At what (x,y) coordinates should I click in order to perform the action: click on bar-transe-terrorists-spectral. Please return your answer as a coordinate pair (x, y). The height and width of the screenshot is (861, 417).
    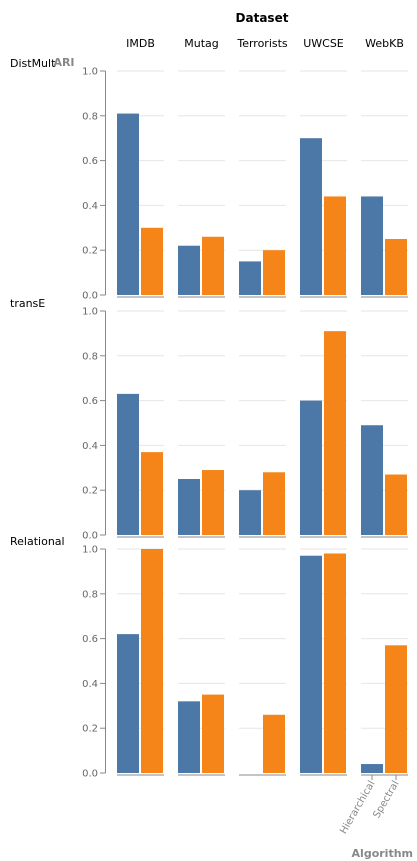
    Looking at the image, I should click on (274, 503).